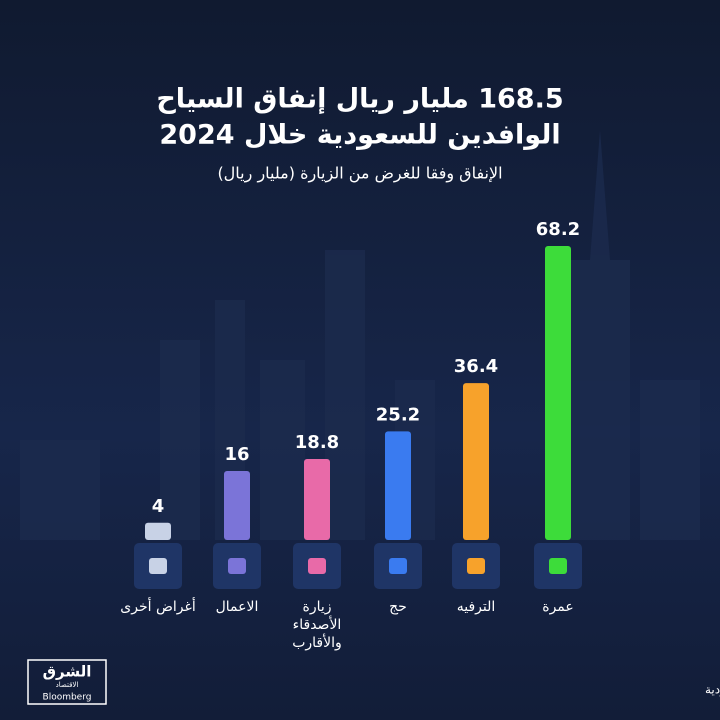 This screenshot has height=720, width=720. Describe the element at coordinates (237, 607) in the screenshot. I see `category-label: الاعمال` at that location.